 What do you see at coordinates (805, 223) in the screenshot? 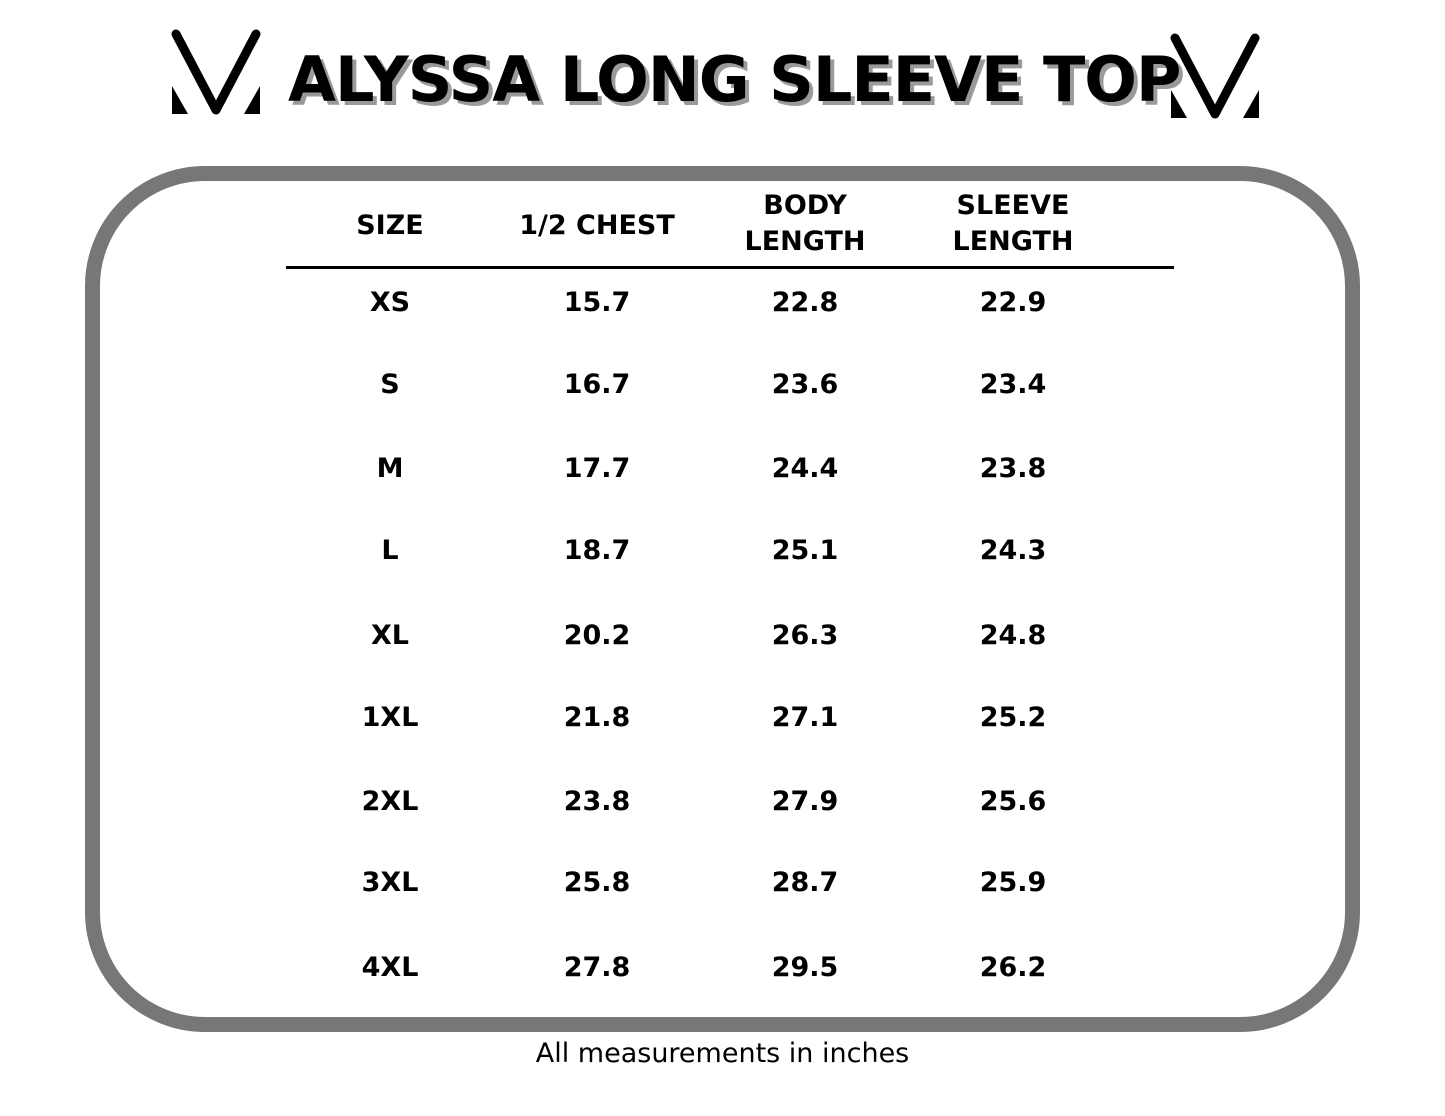
I see `column-header: BODY LENGTH` at bounding box center [805, 223].